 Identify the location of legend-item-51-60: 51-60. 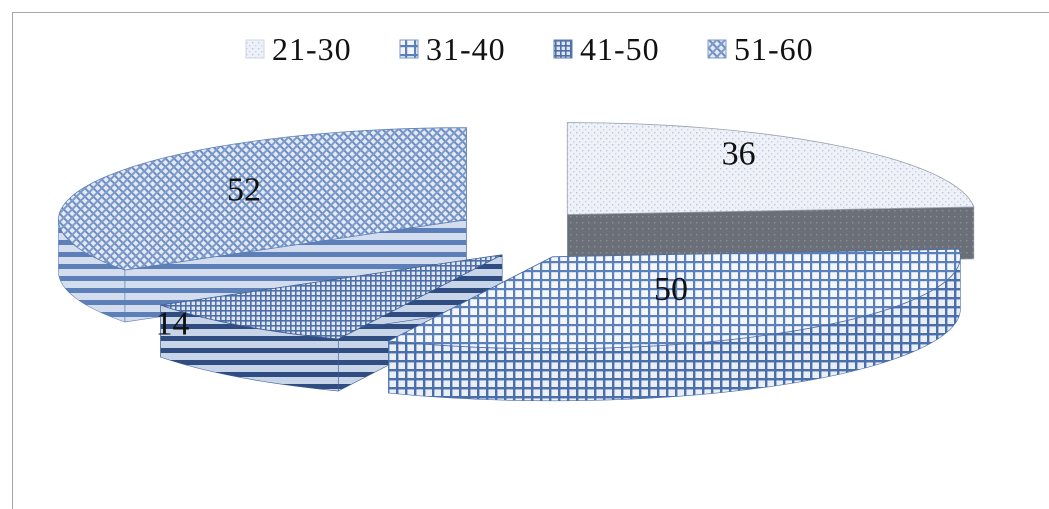
(760, 49).